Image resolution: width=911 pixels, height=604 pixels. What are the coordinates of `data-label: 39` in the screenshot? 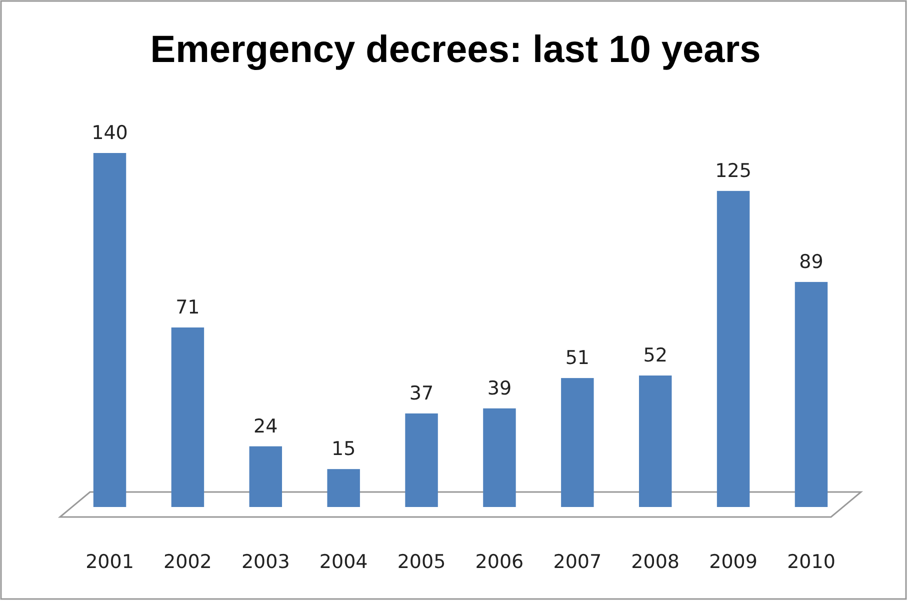 It's located at (499, 388).